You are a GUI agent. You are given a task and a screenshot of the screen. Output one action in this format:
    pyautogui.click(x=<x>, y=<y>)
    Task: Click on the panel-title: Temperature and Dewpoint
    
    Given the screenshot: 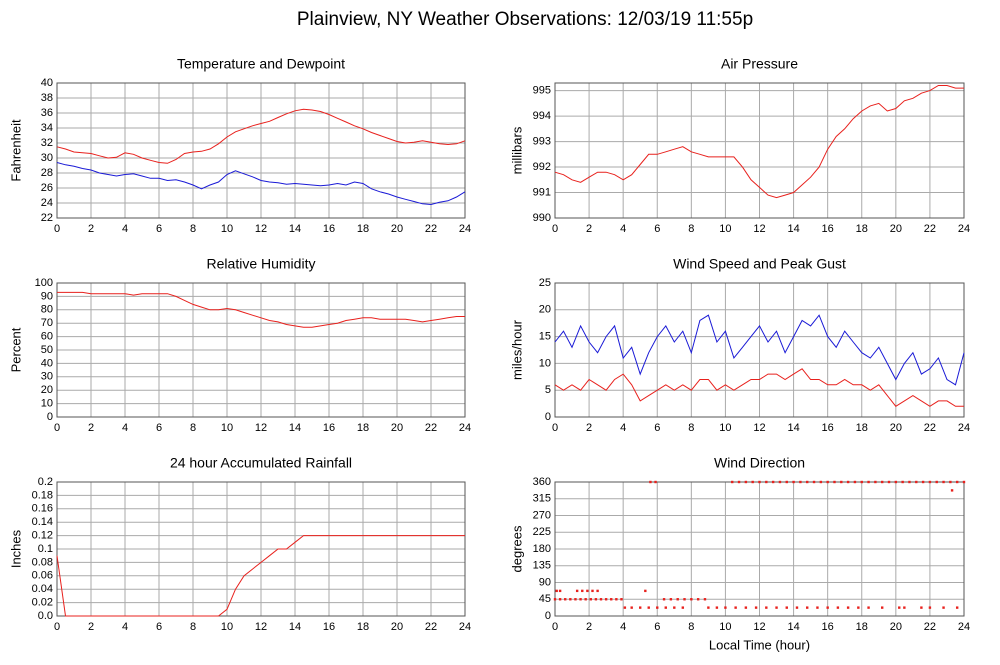 What is the action you would take?
    pyautogui.click(x=261, y=64)
    